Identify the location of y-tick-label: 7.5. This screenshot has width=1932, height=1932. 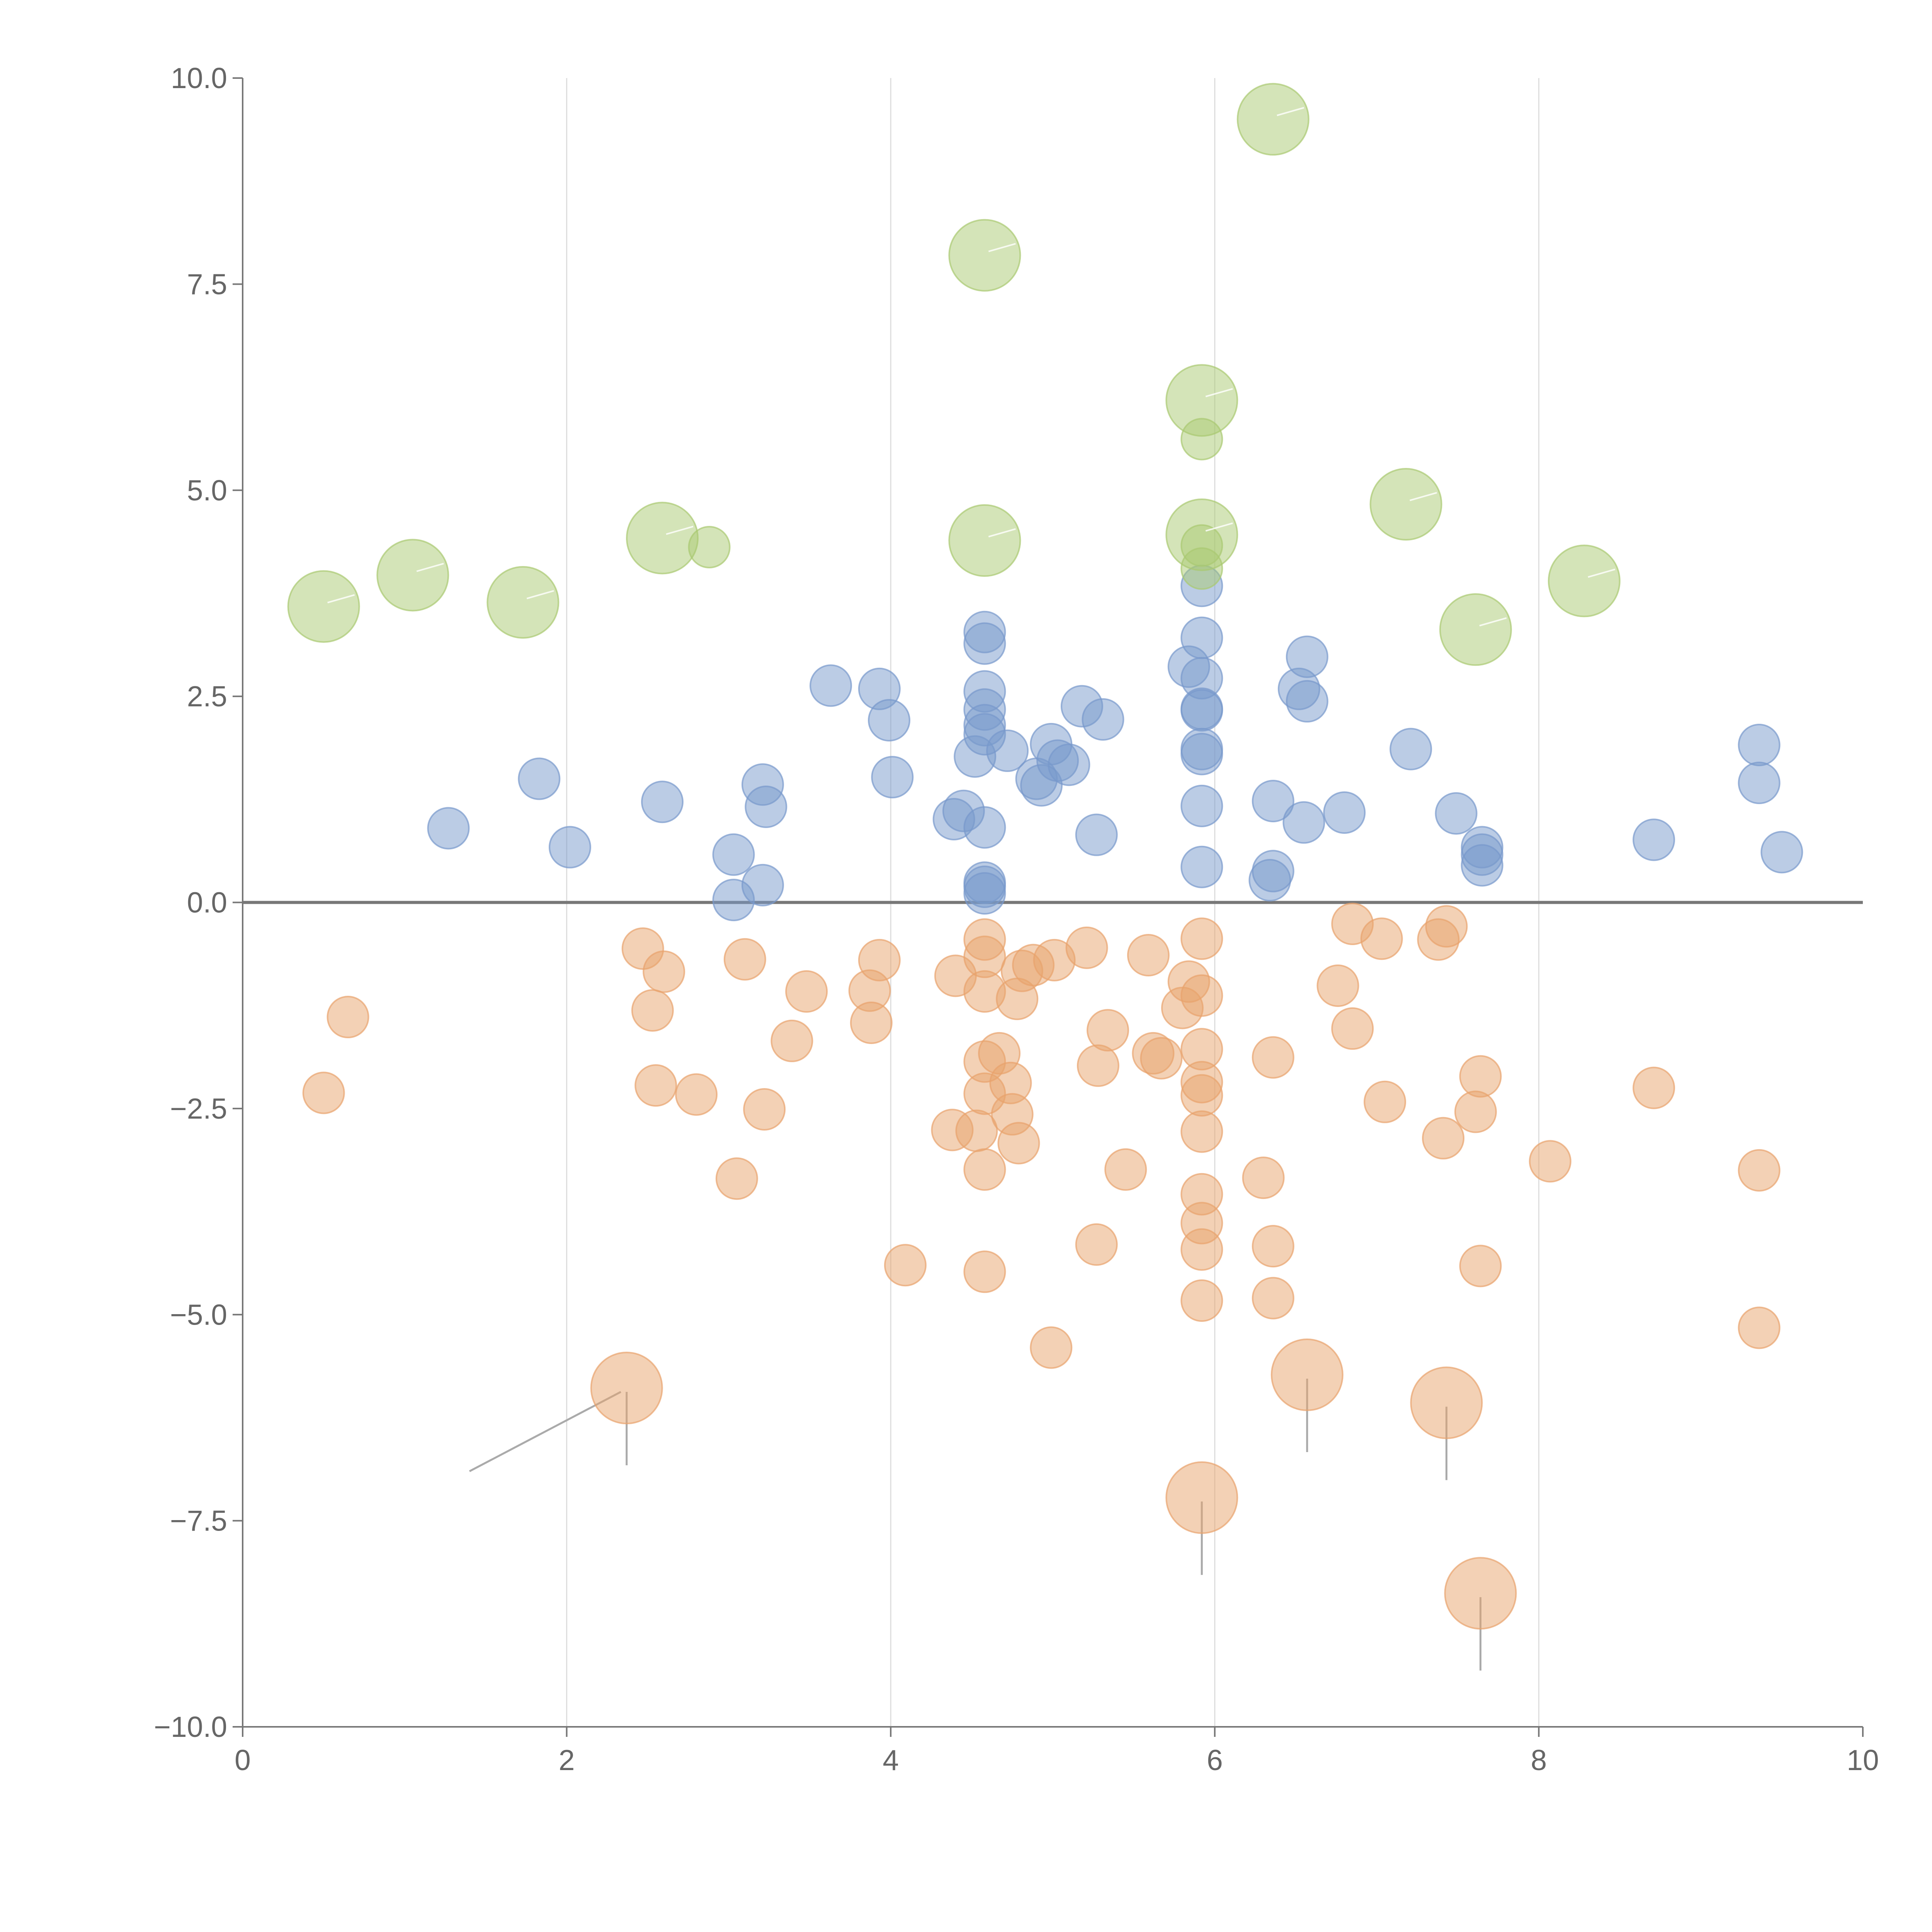
(207, 284).